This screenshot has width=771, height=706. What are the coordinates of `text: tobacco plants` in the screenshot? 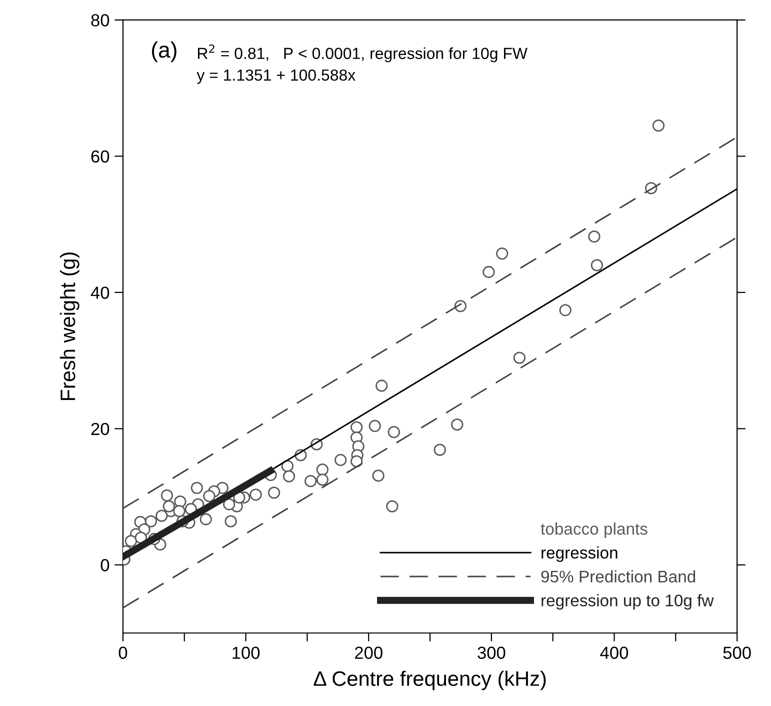 It's located at (594, 530).